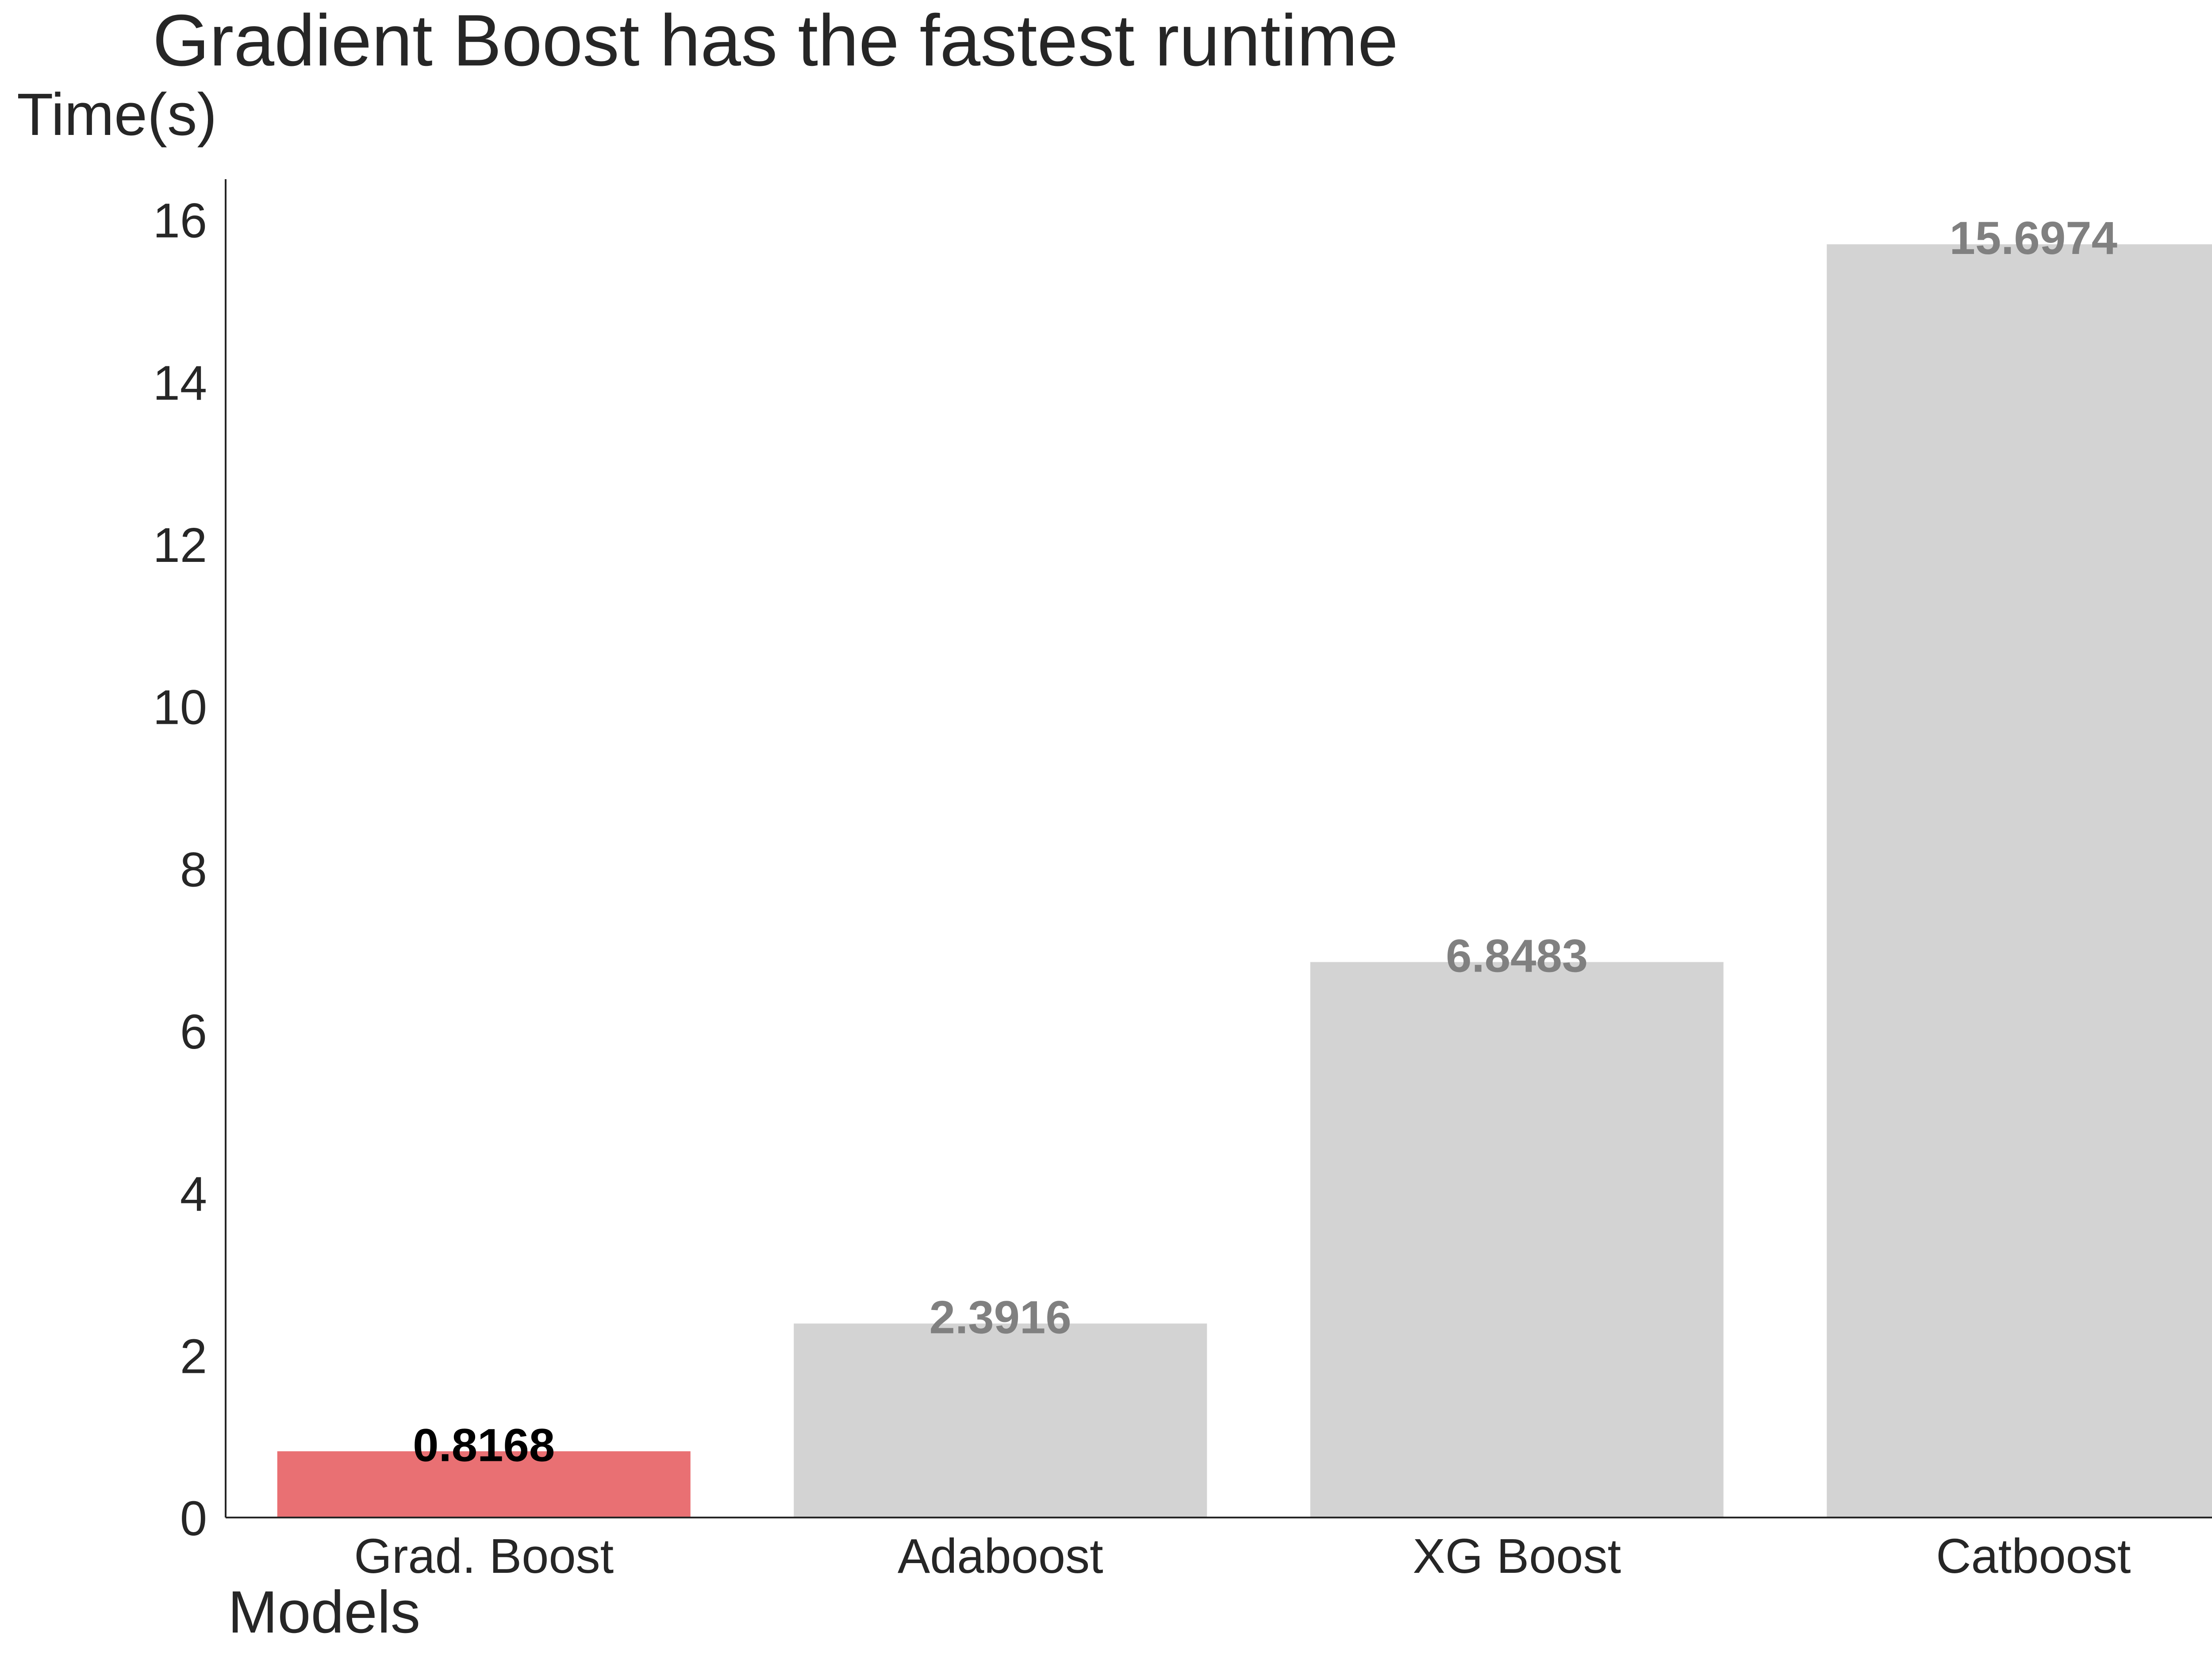 This screenshot has width=2212, height=1656. Describe the element at coordinates (180, 708) in the screenshot. I see `y-tick-label: 10` at that location.